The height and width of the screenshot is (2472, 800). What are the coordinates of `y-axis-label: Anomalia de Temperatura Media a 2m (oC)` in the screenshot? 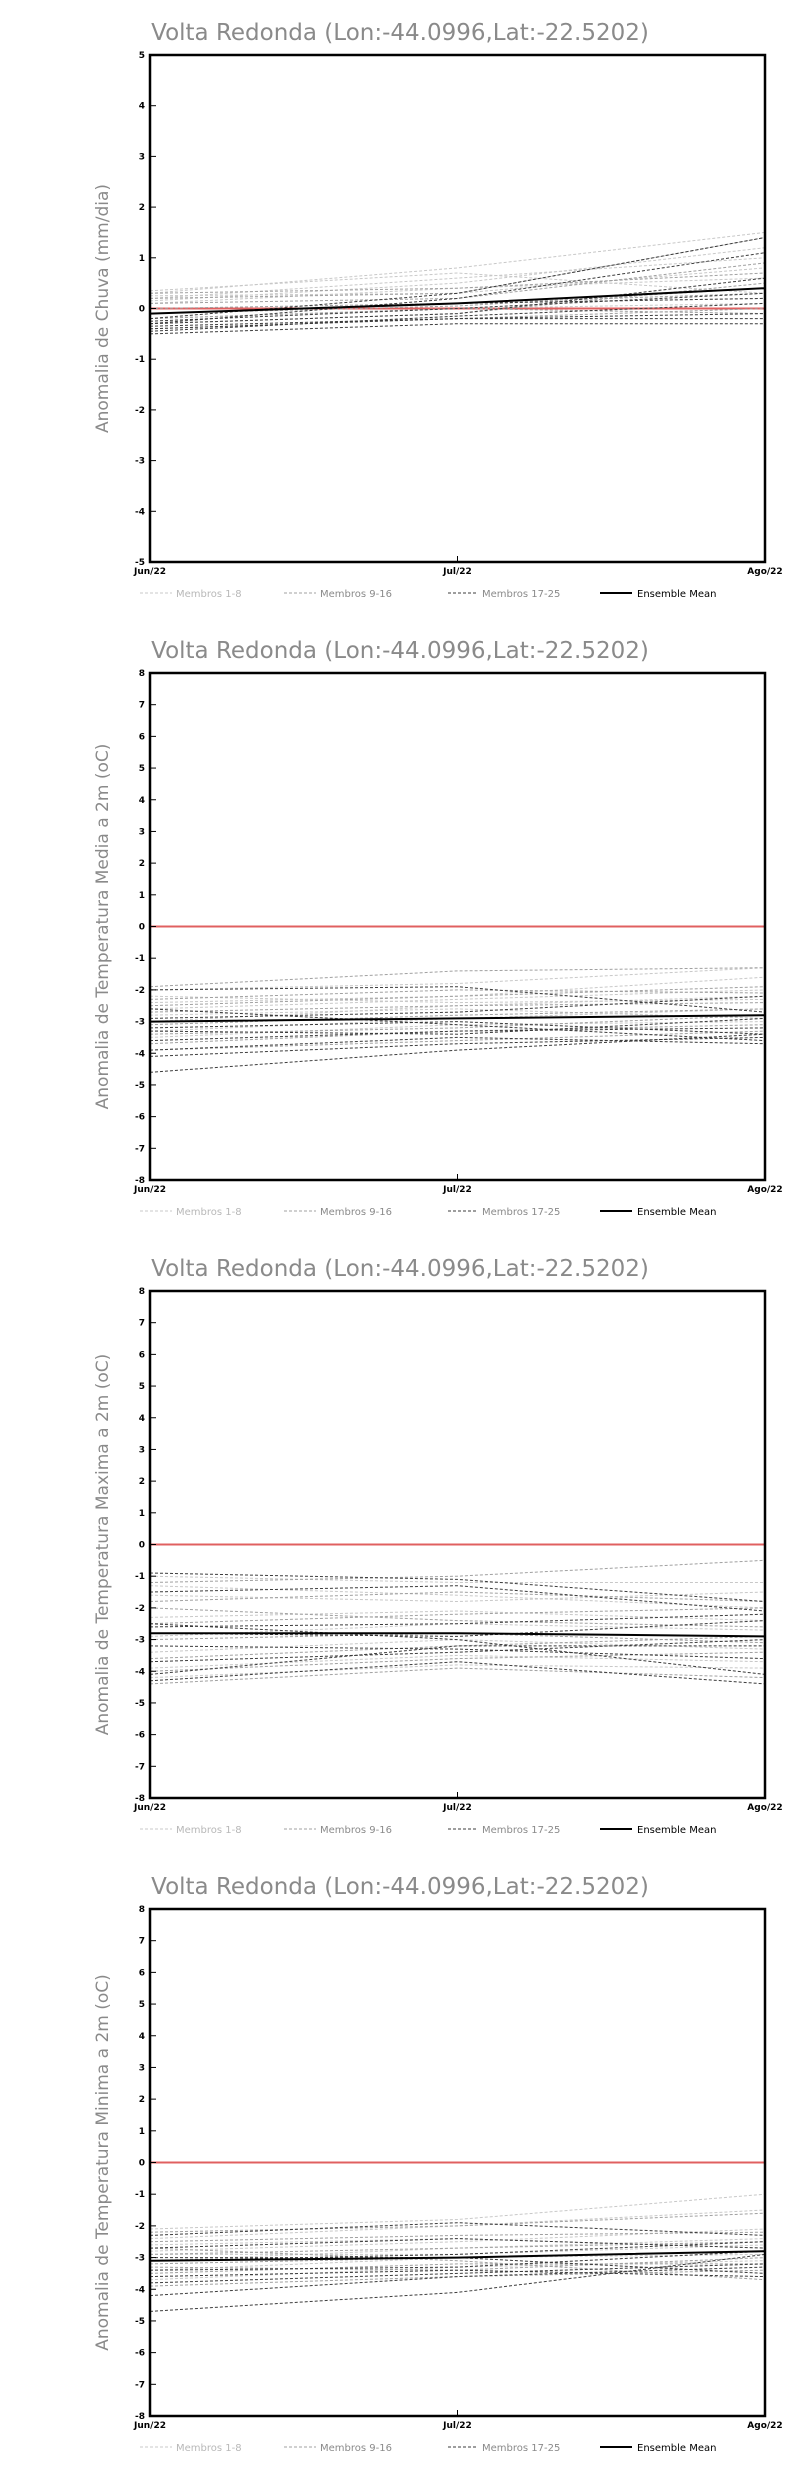 It's located at (103, 927).